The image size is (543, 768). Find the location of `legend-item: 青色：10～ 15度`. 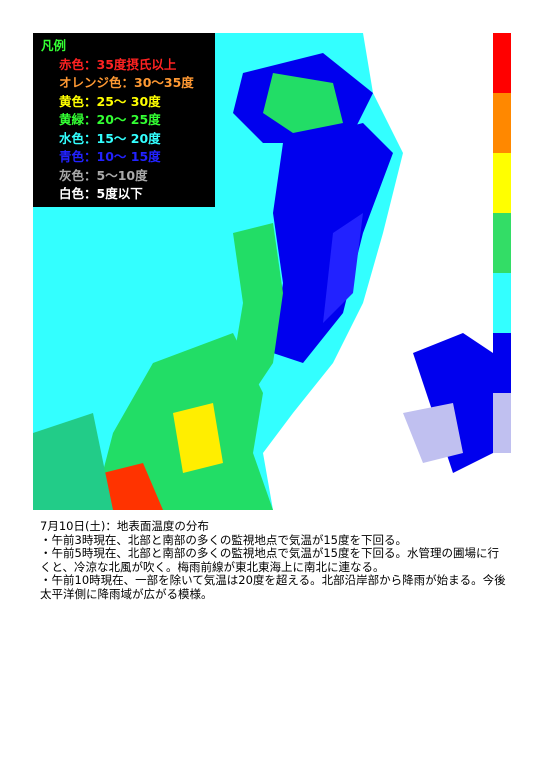

legend-item: 青色：10～ 15度 is located at coordinates (110, 156).